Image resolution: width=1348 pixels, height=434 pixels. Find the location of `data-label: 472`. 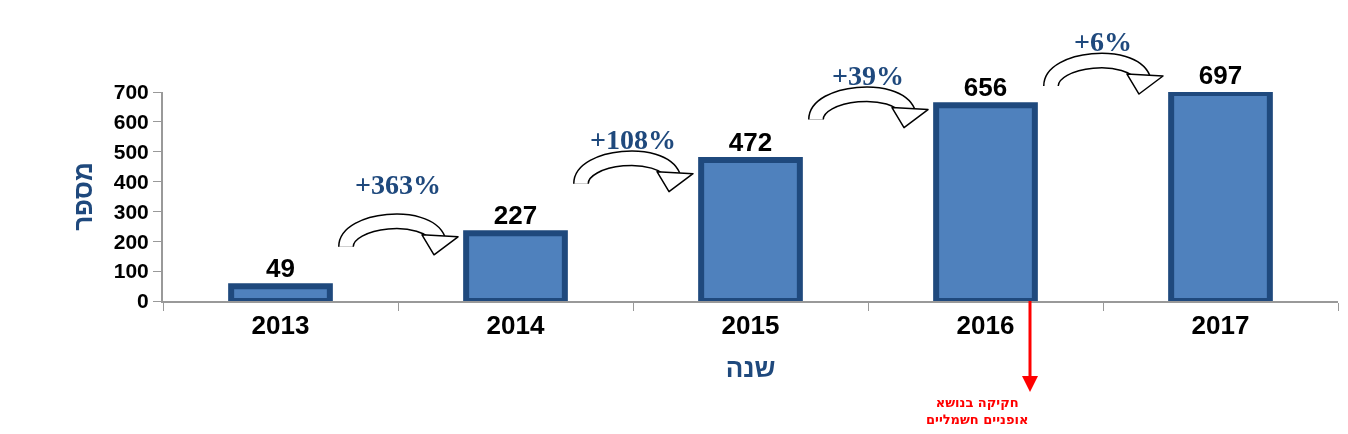

data-label: 472 is located at coordinates (750, 142).